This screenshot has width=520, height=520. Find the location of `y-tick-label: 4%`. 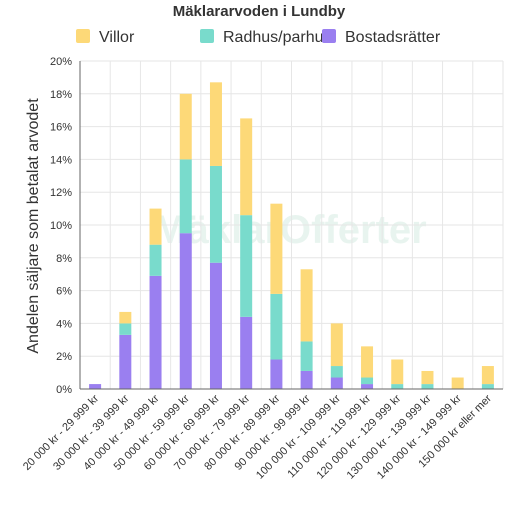

y-tick-label: 4% is located at coordinates (64, 324).